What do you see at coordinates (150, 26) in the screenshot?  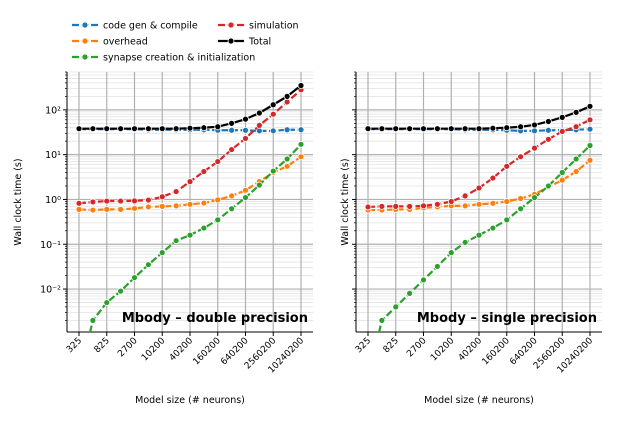 I see `legend-label: code gen & compile` at bounding box center [150, 26].